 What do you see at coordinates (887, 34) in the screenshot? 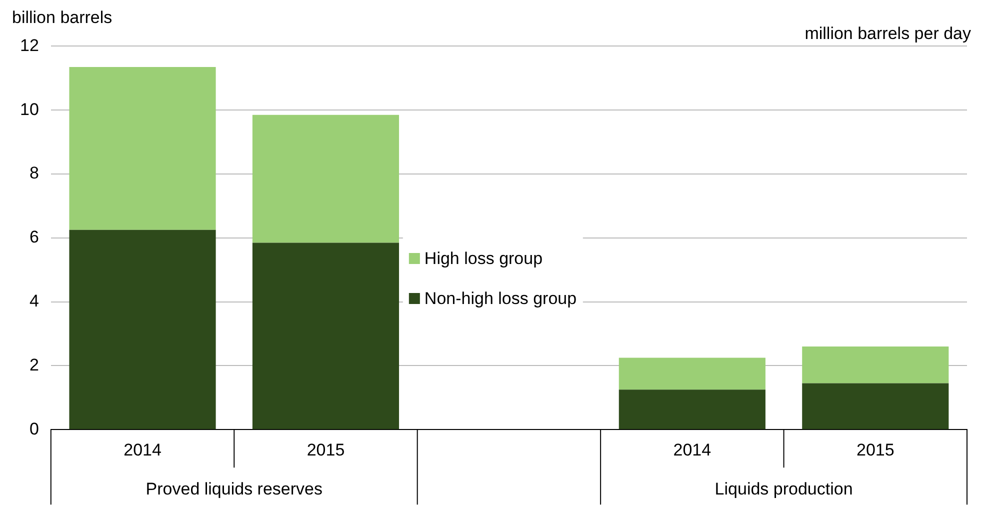
I see `y2-axis-title: million barrels per day` at bounding box center [887, 34].